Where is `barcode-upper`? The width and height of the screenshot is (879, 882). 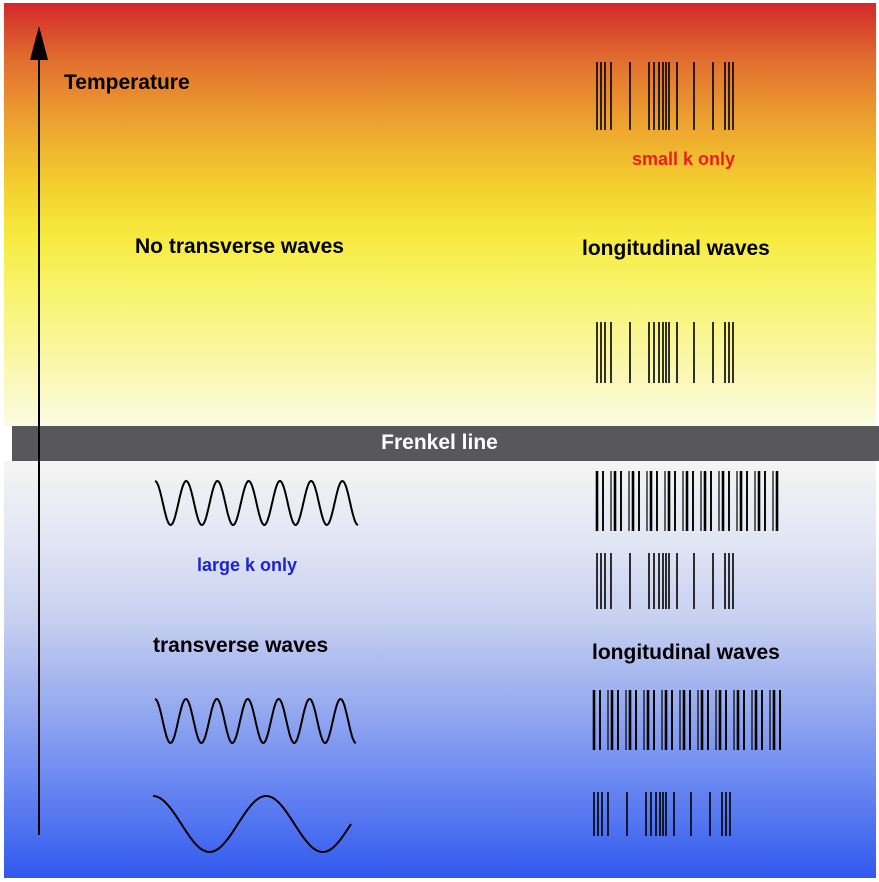 barcode-upper is located at coordinates (665, 352).